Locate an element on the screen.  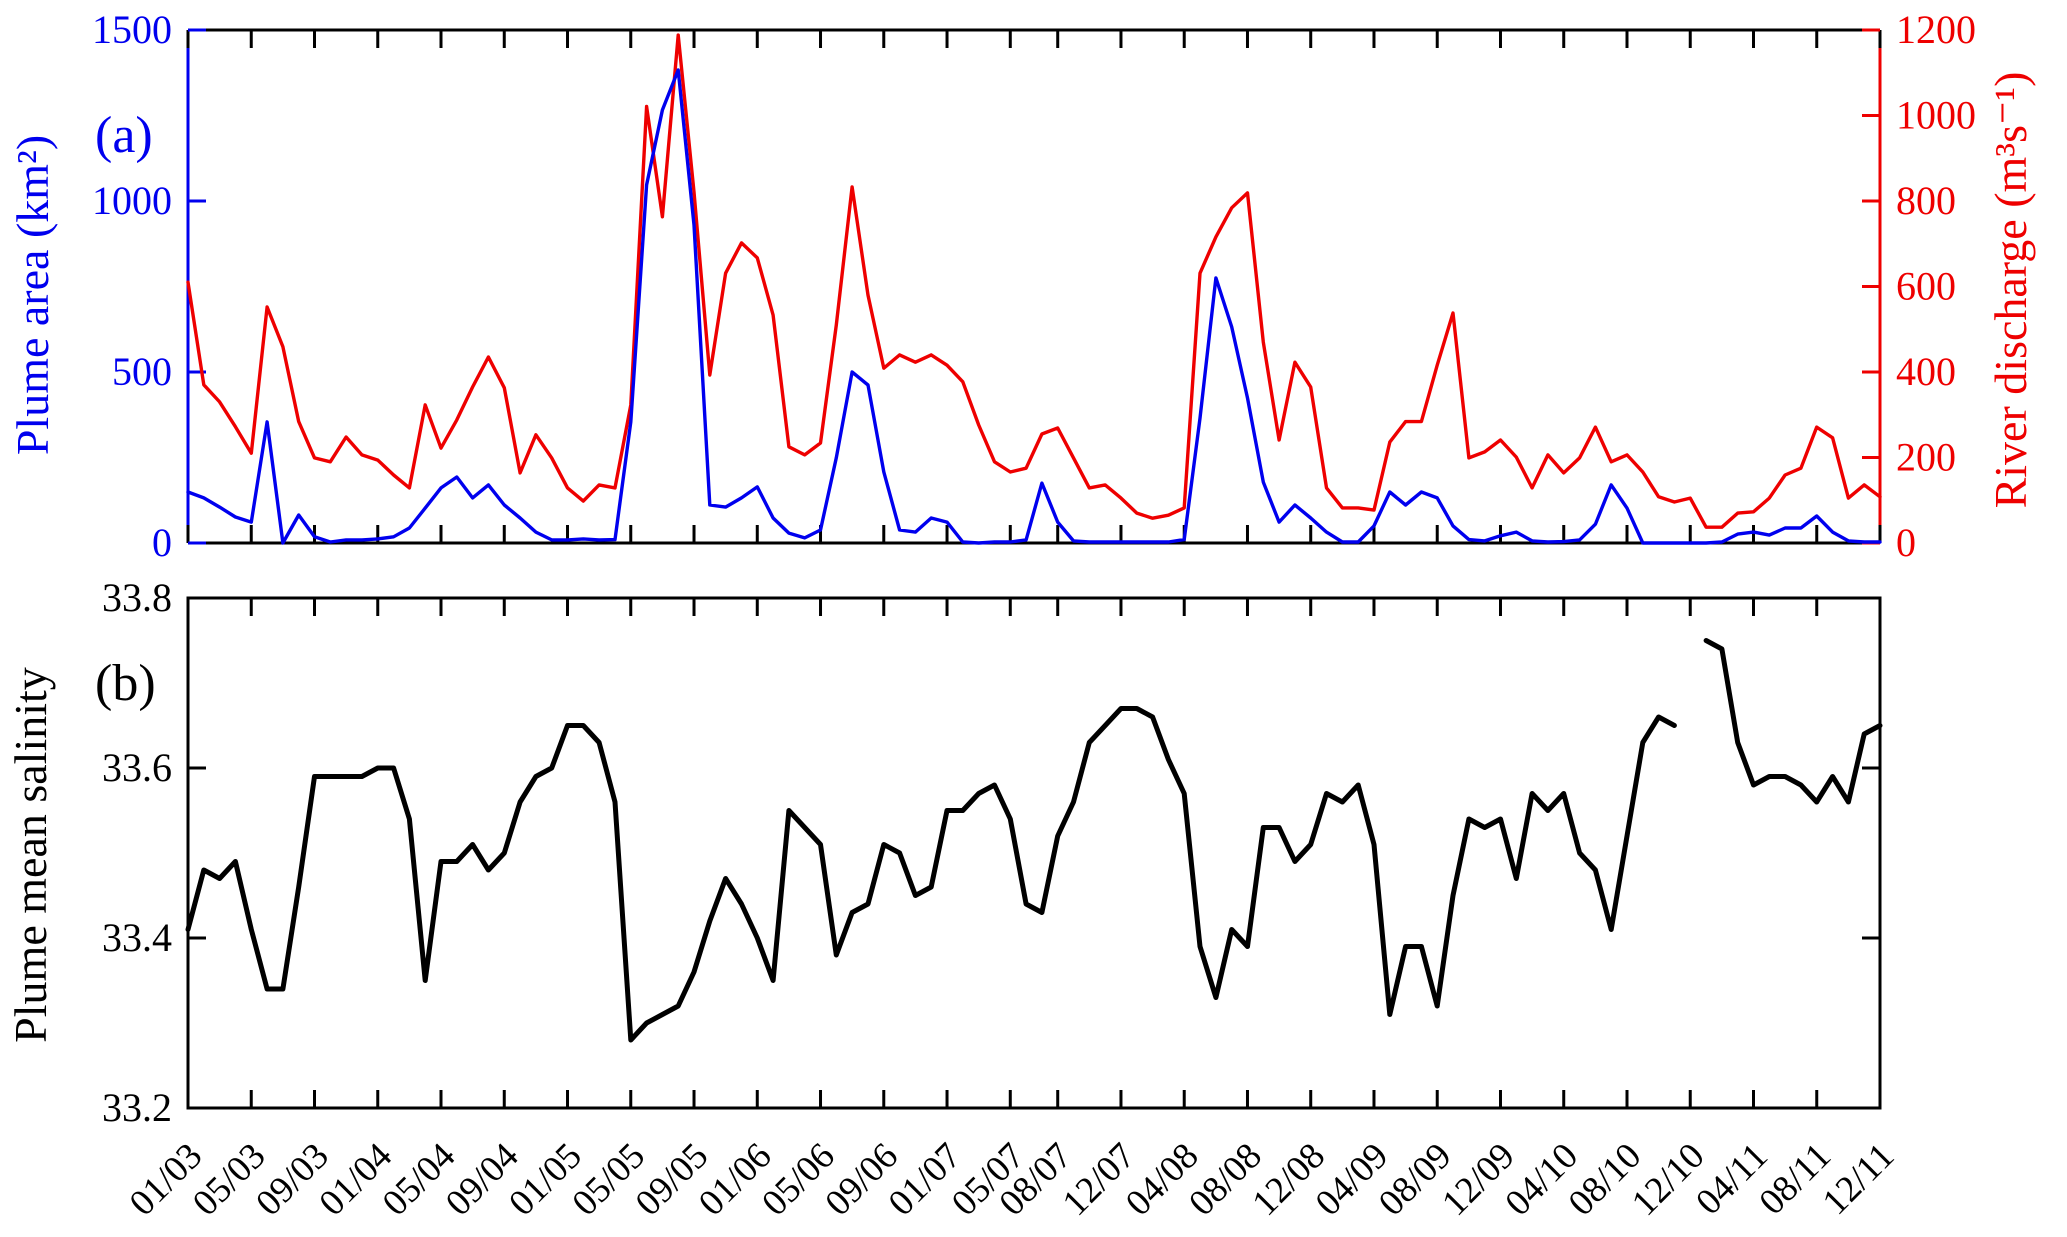
salinity-tick-label: 33.4 is located at coordinates (137, 937).